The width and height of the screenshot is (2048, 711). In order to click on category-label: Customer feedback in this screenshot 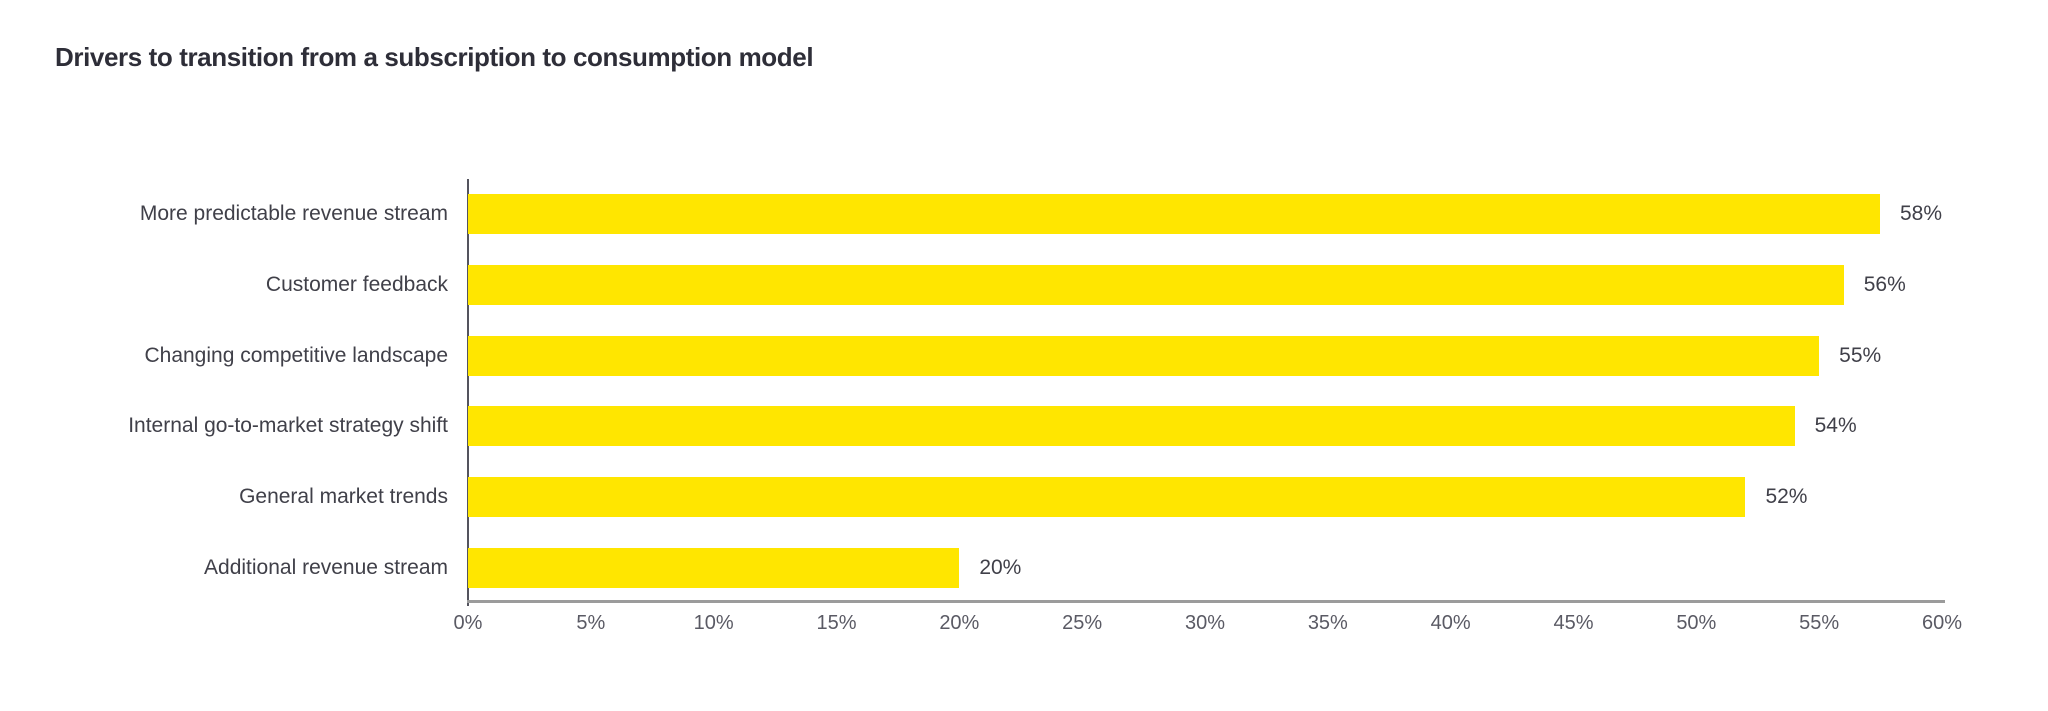, I will do `click(356, 284)`.